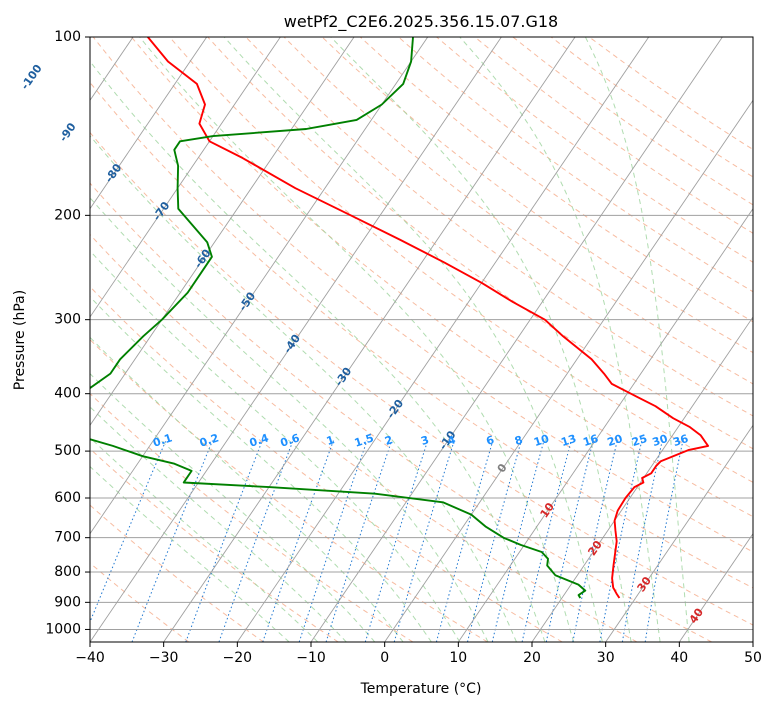 Image resolution: width=775 pixels, height=708 pixels. I want to click on mixing-ratio-label: 30, so click(660, 440).